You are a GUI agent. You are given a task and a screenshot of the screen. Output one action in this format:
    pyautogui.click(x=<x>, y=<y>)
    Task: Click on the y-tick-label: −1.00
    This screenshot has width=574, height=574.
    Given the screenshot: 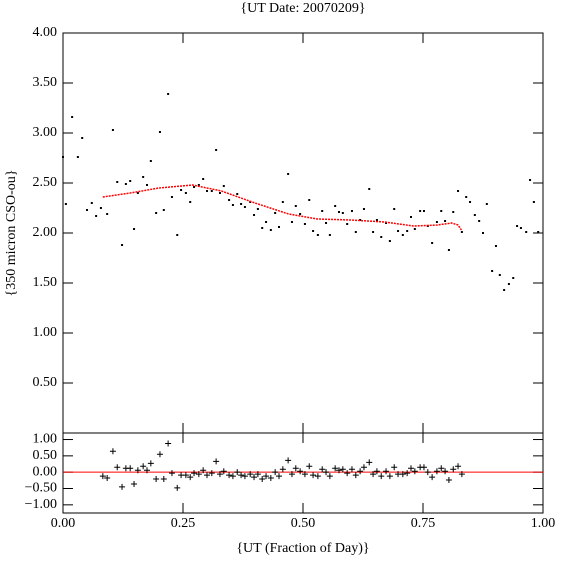 What is the action you would take?
    pyautogui.click(x=41, y=504)
    